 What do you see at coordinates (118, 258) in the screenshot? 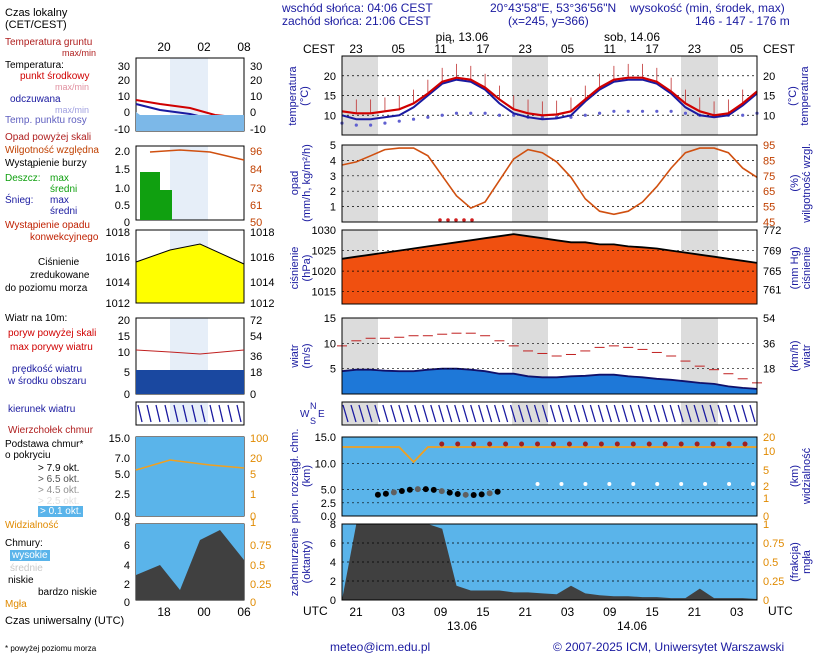
I see `mini-left-tick-11: 1016` at bounding box center [118, 258].